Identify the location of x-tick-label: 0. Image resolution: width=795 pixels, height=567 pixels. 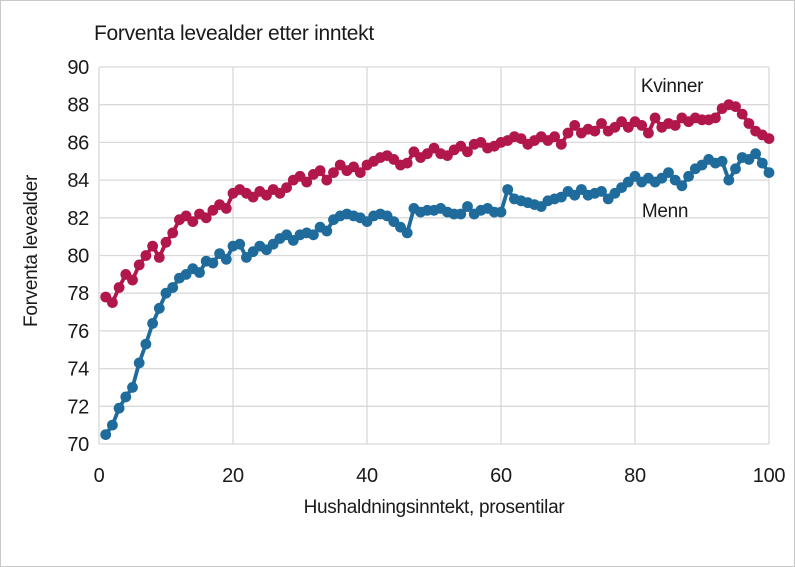
(99, 476).